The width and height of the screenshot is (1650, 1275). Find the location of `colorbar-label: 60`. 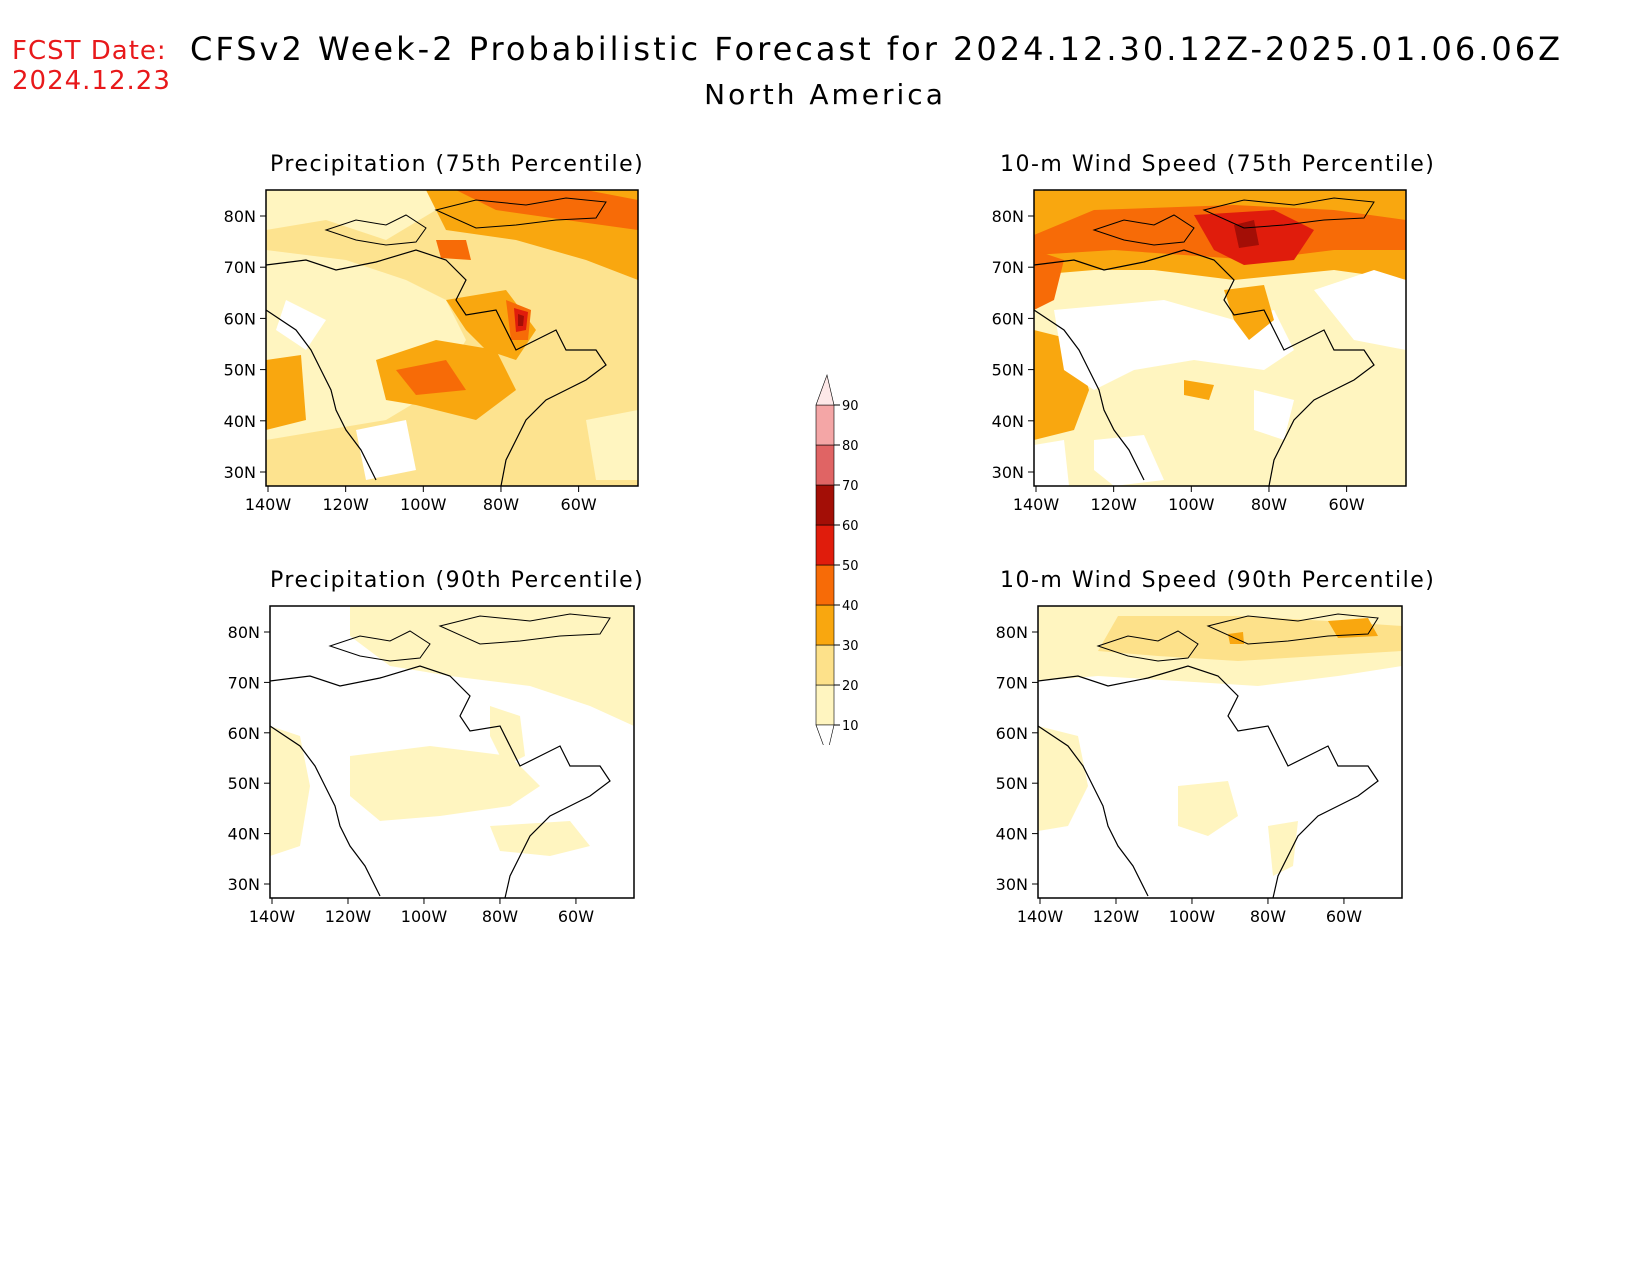

colorbar-label: 60 is located at coordinates (850, 526).